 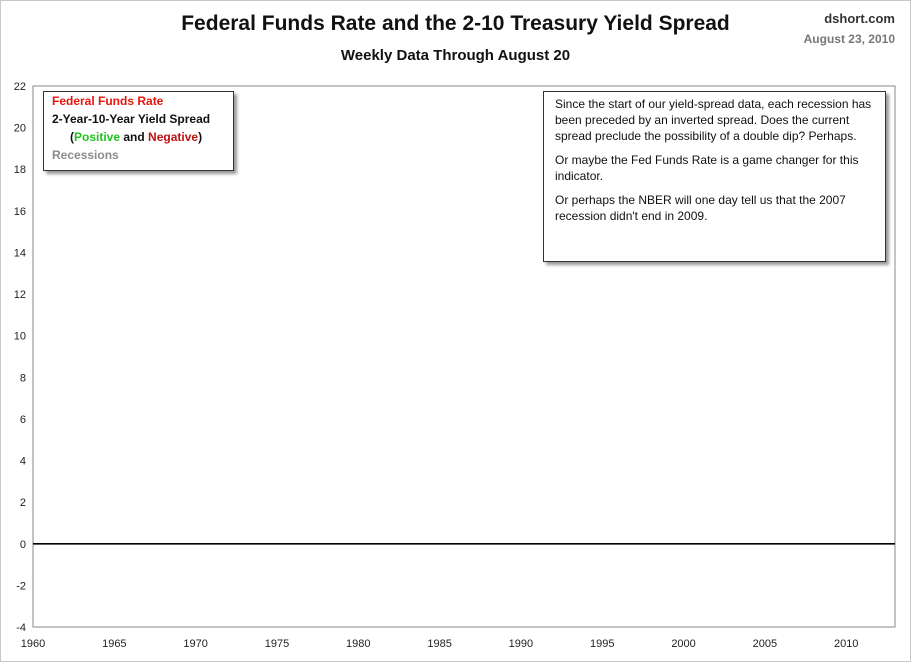 I want to click on legend-fed-funds: Federal Funds Rate, so click(x=108, y=101).